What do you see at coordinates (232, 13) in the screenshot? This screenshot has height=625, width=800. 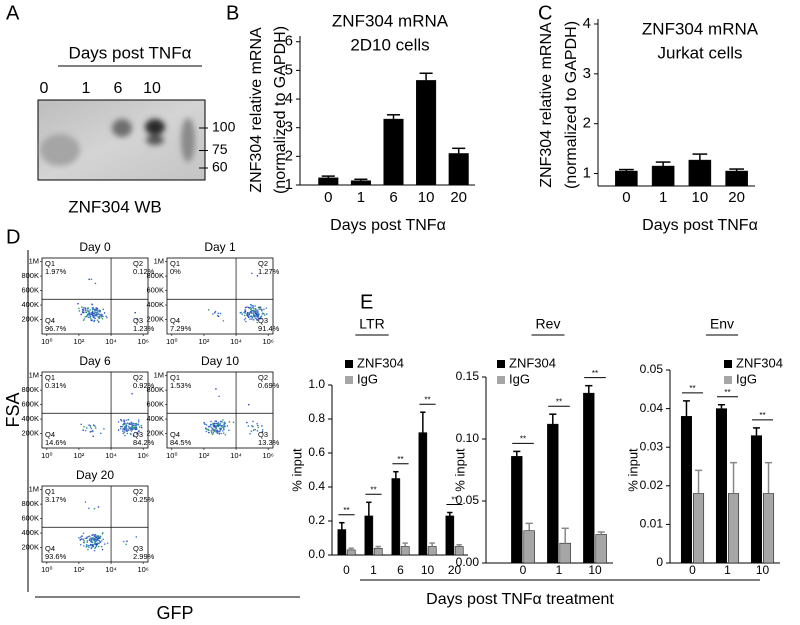 I see `panel-label: B` at bounding box center [232, 13].